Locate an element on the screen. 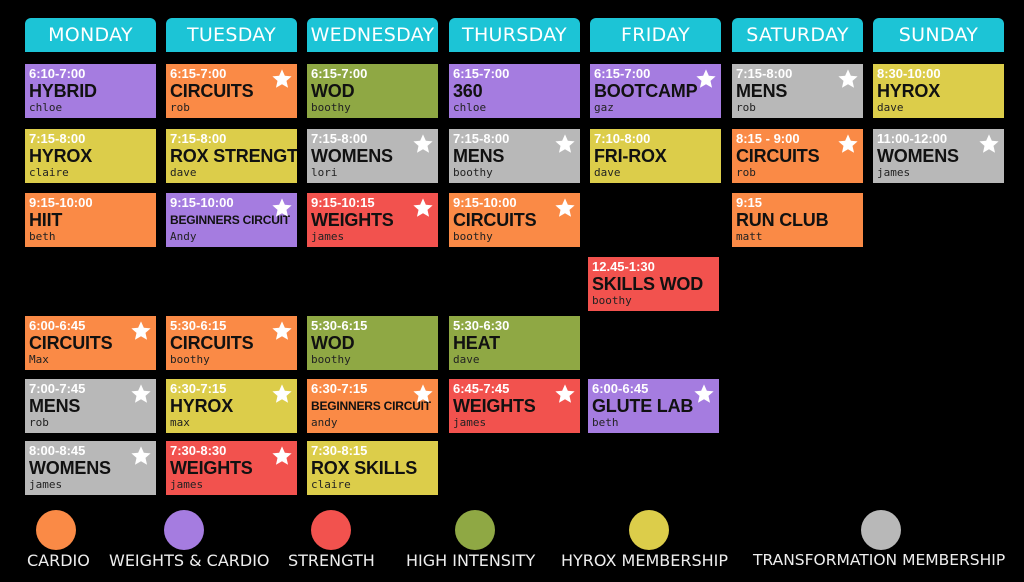 Image resolution: width=1024 pixels, height=582 pixels. session-name: WOD is located at coordinates (333, 343).